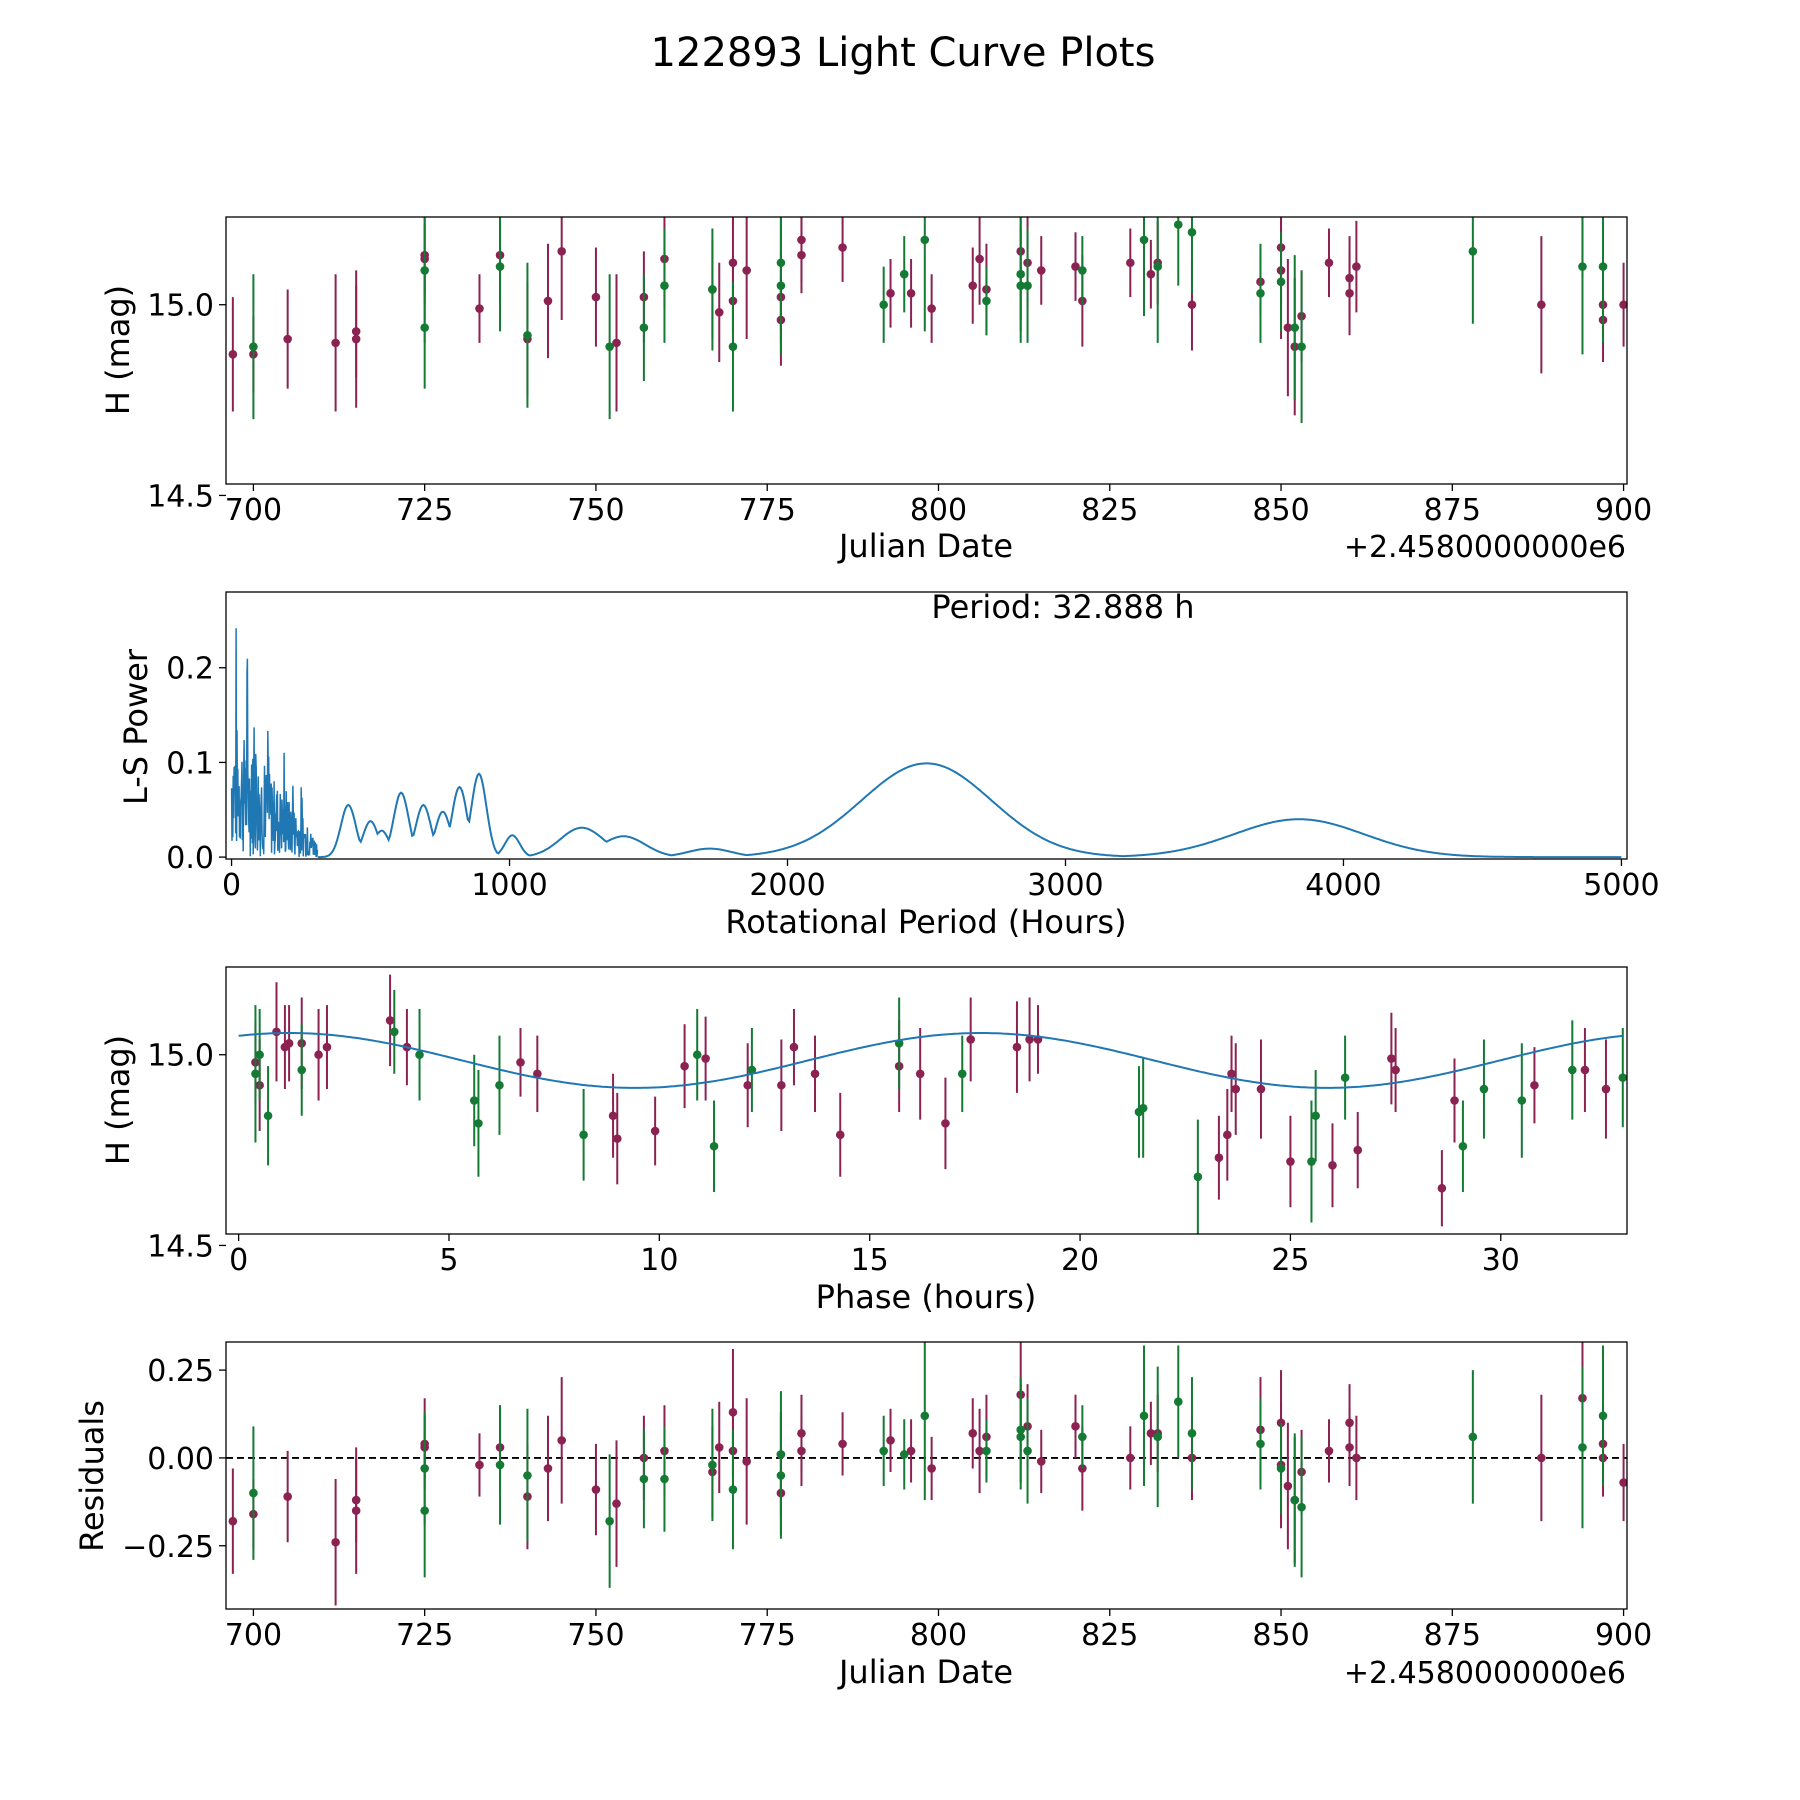 This screenshot has width=1800, height=1800. What do you see at coordinates (118, 350) in the screenshot?
I see `light-curve-ylabel: H (mag)` at bounding box center [118, 350].